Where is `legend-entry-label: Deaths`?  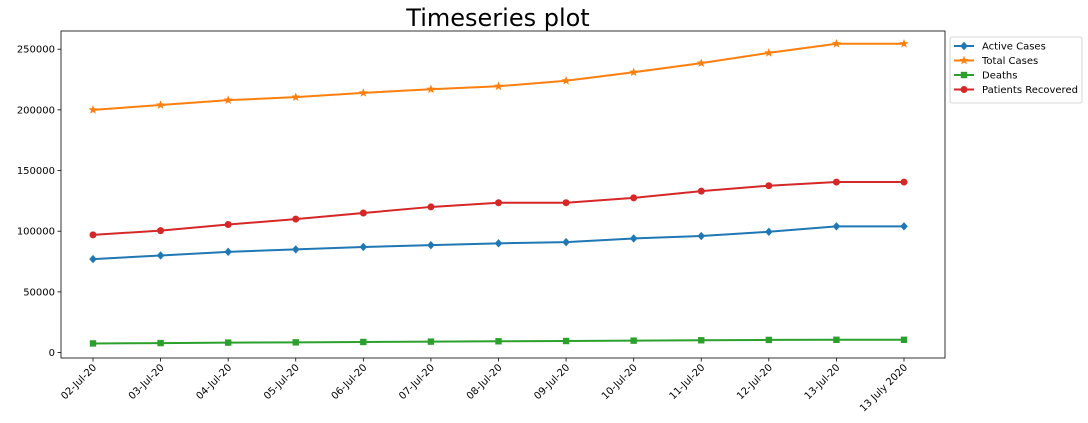 legend-entry-label: Deaths is located at coordinates (999, 76).